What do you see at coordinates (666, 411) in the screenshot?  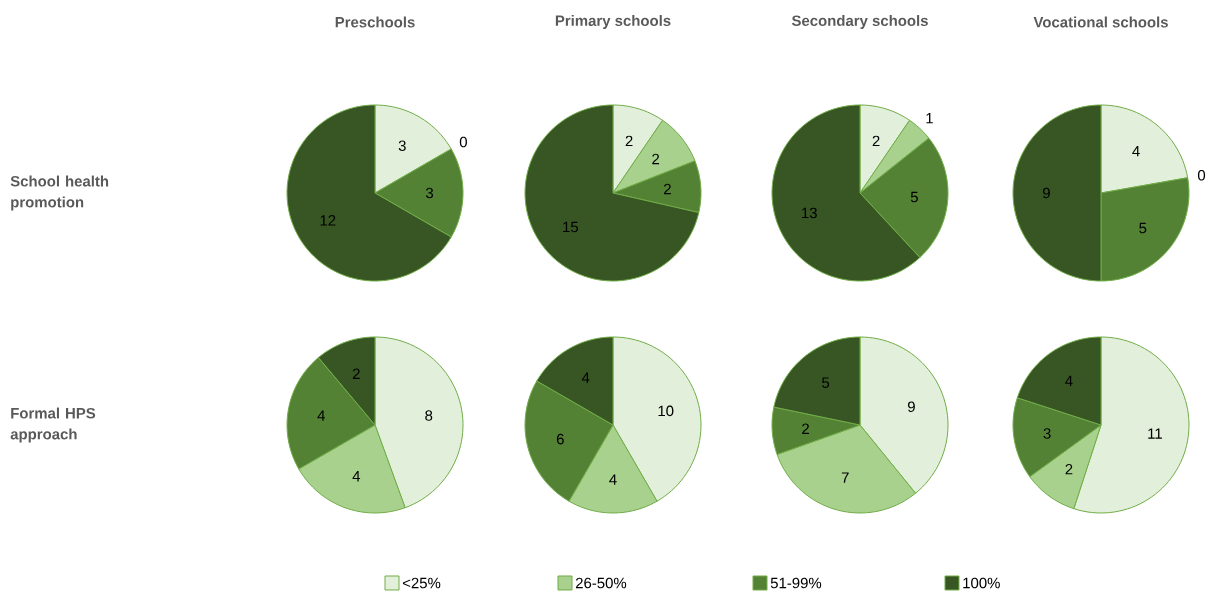 I see `data-label: 10` at bounding box center [666, 411].